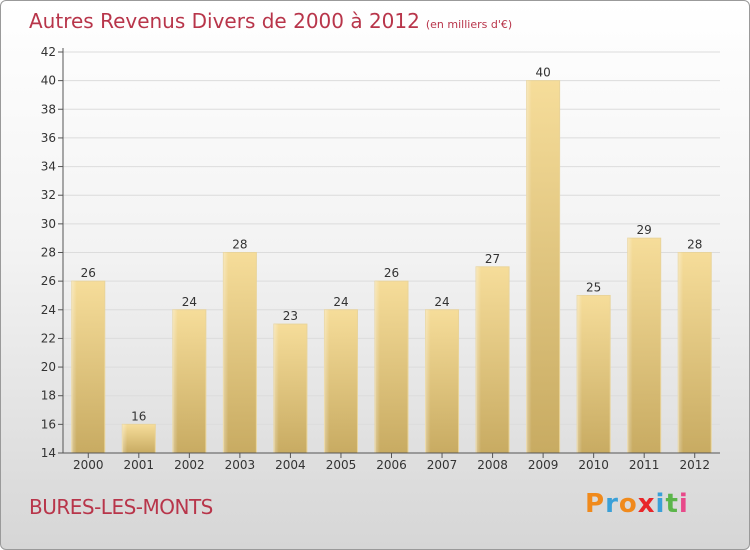 The image size is (750, 550). I want to click on y-tick-label: 24, so click(48, 310).